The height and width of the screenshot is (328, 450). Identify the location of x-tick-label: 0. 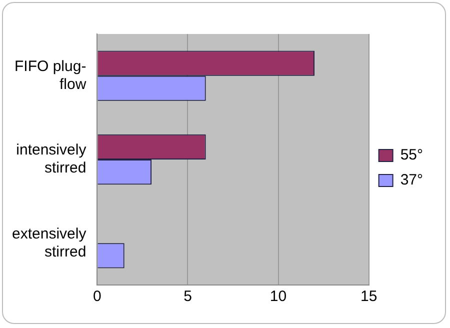
(97, 297).